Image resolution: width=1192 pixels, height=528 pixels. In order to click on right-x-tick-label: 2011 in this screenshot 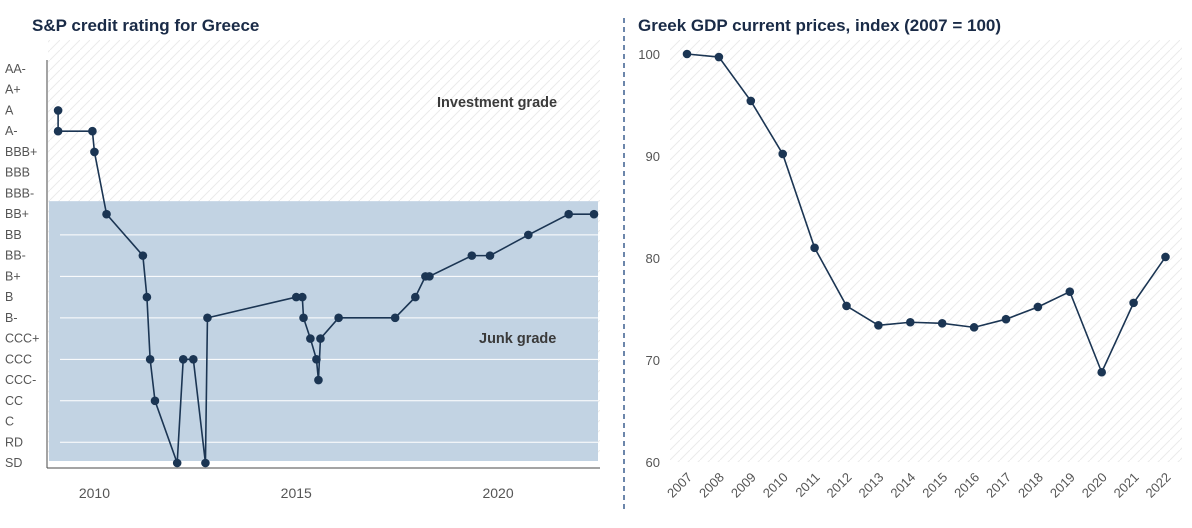, I will do `click(807, 485)`.